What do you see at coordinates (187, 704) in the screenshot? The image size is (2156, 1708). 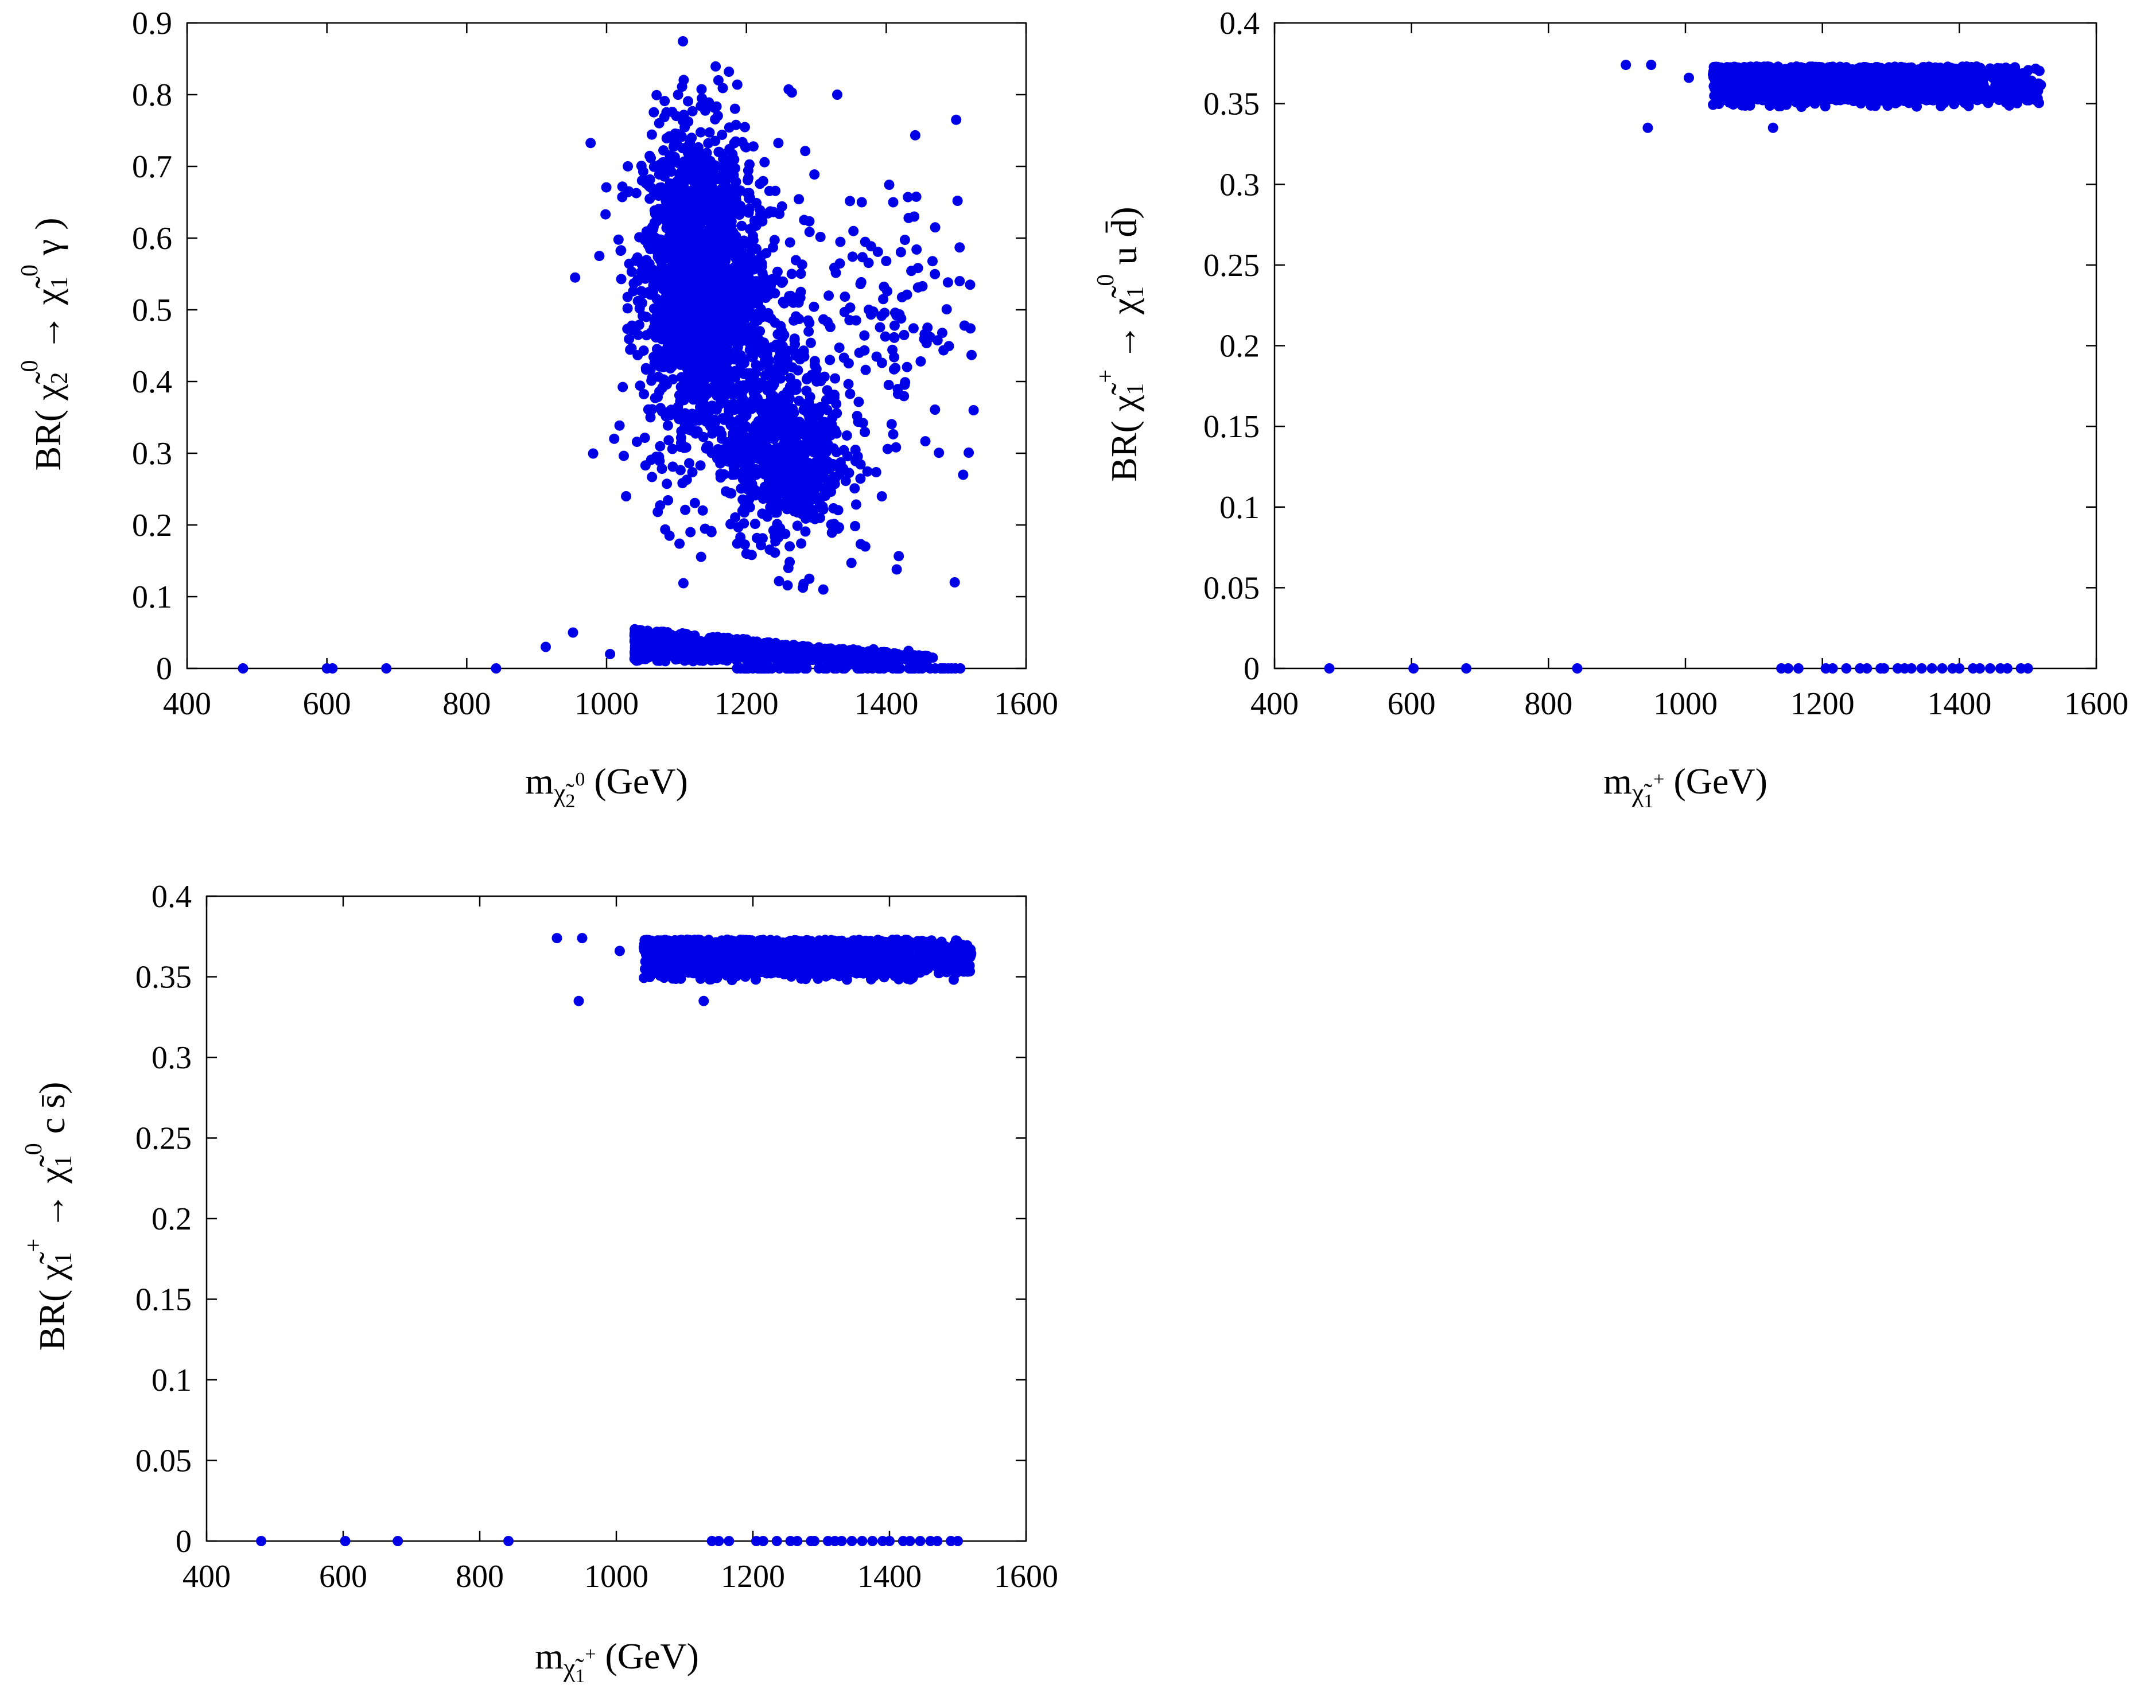 I see `x-tick-label: 400` at bounding box center [187, 704].